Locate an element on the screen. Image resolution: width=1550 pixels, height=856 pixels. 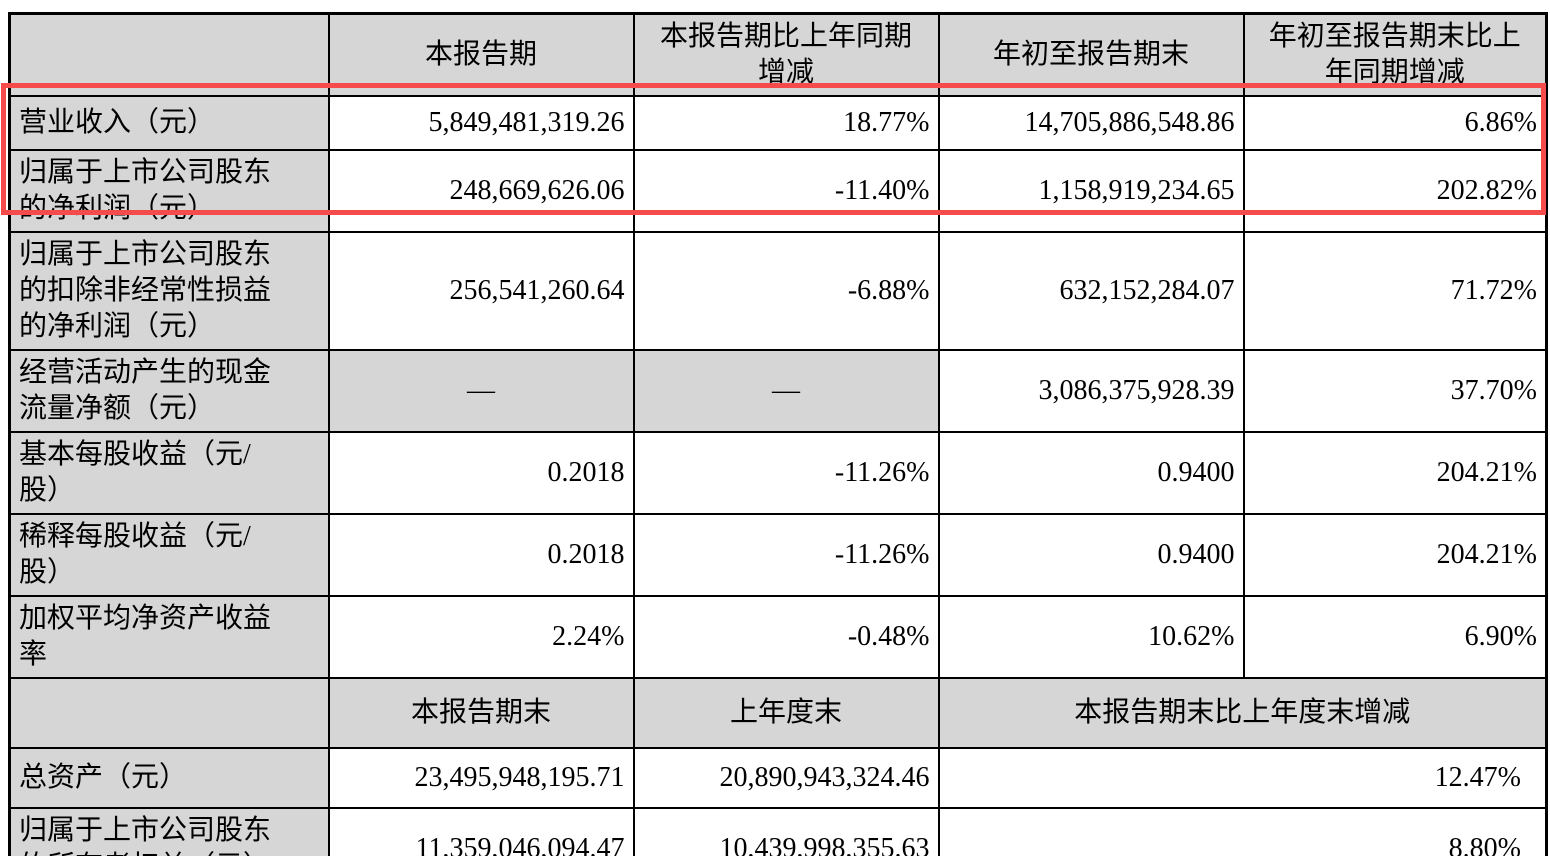
value-cell: 10,439,998,355.63 is located at coordinates (786, 831).